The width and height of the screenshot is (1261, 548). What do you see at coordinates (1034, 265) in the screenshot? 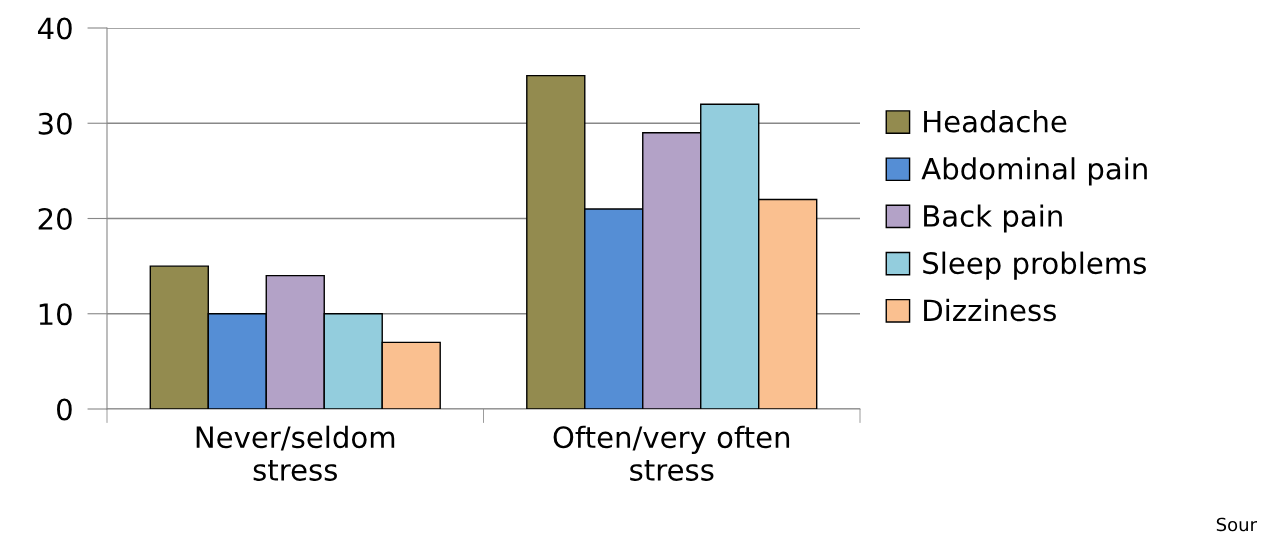
I see `legend-label: Sleep problems` at bounding box center [1034, 265].